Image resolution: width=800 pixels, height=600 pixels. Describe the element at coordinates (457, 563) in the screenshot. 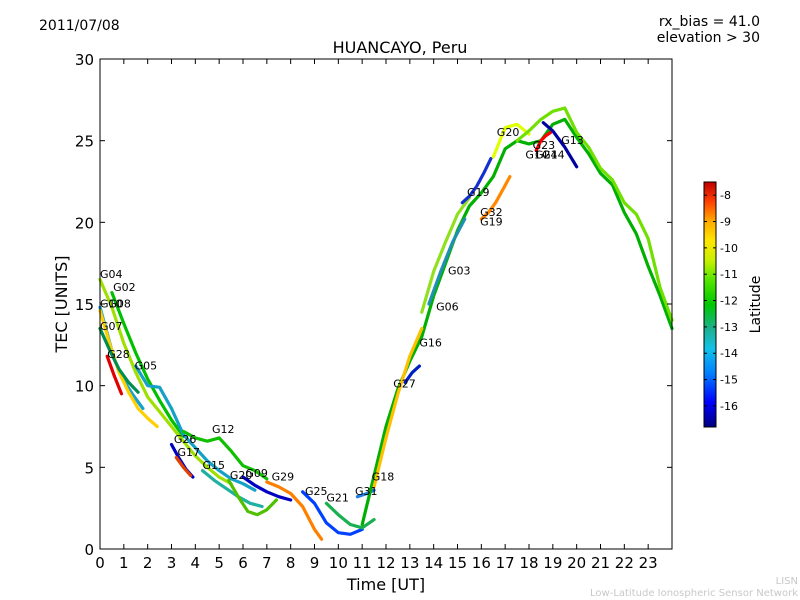

I see `x-tick-label: 15` at that location.